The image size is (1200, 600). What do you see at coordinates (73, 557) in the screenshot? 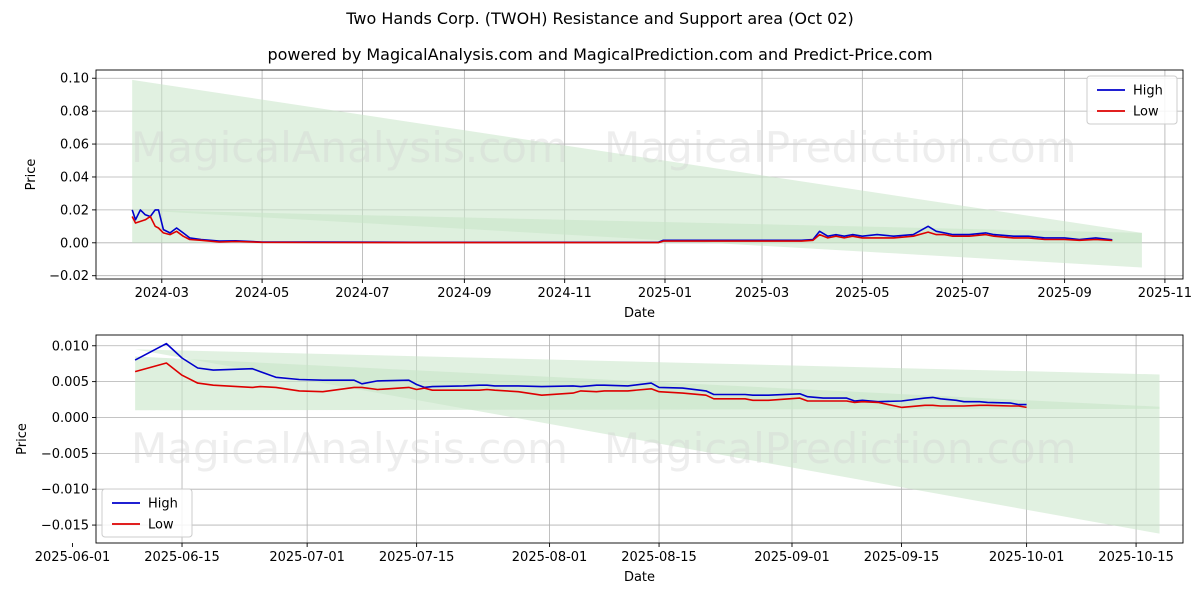
I see `x-tick-label: 2025-06-01` at bounding box center [73, 557].